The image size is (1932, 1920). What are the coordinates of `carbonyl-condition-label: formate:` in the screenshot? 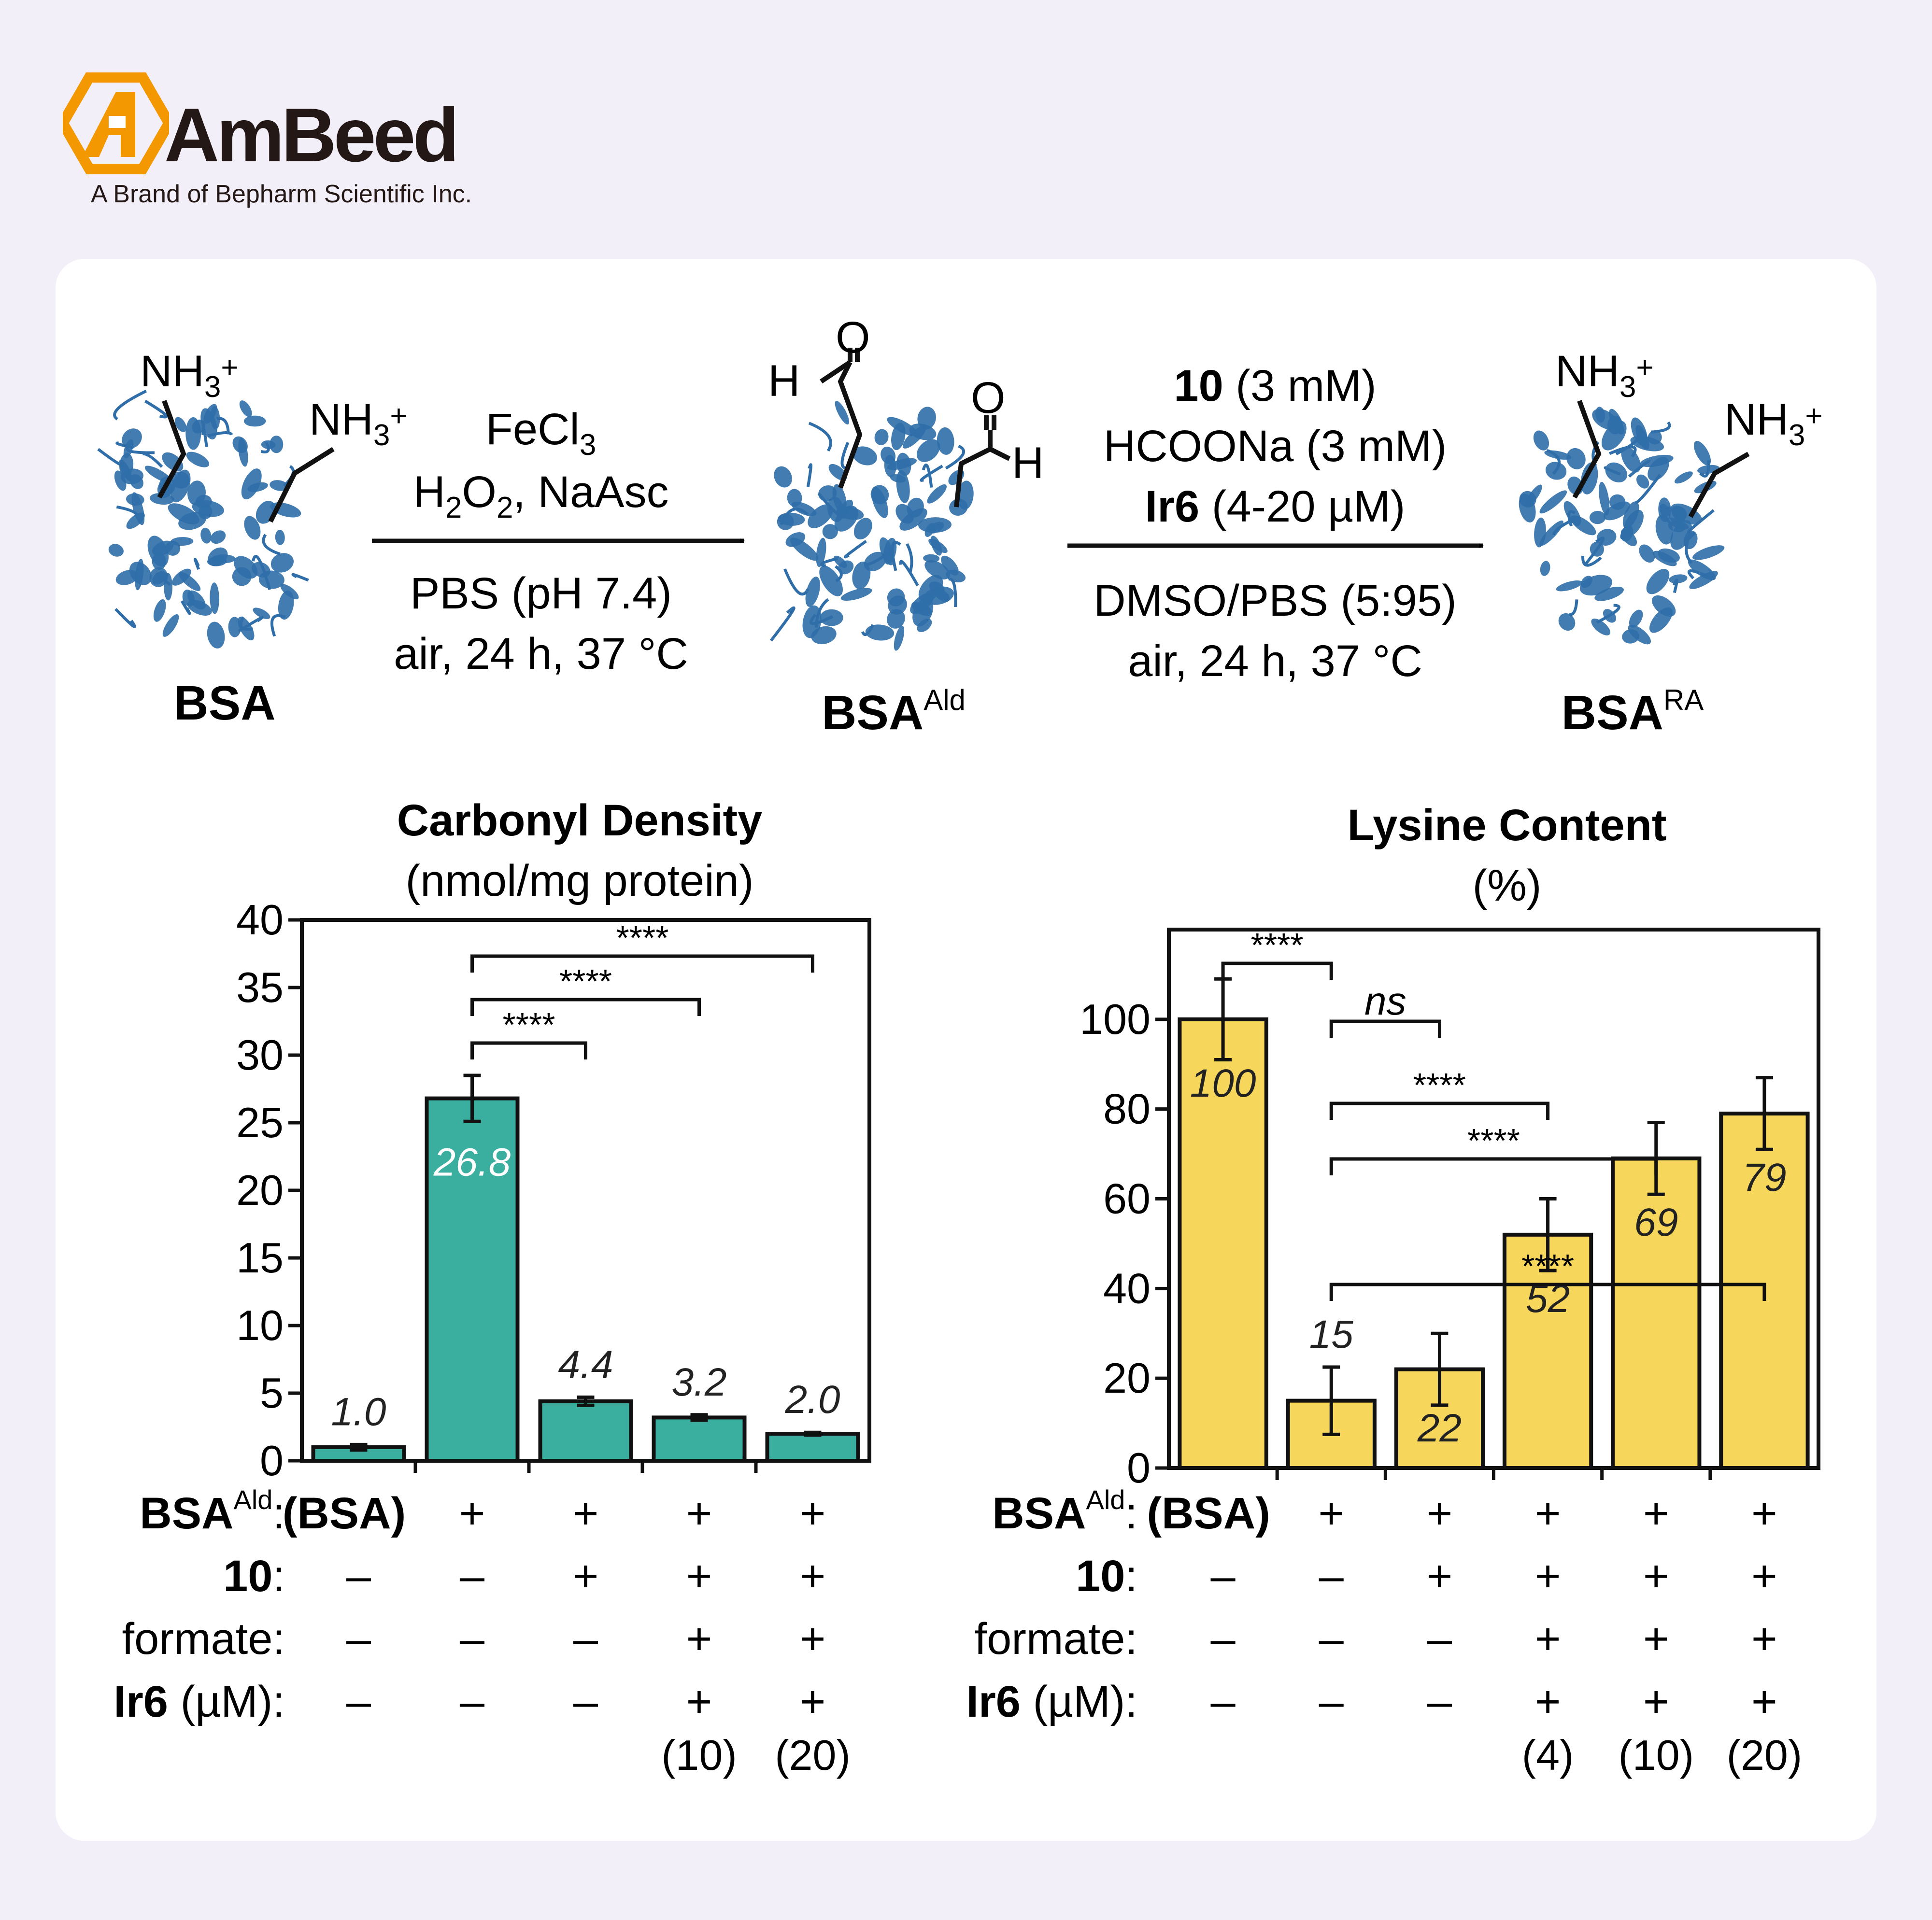 It's located at (203, 1639).